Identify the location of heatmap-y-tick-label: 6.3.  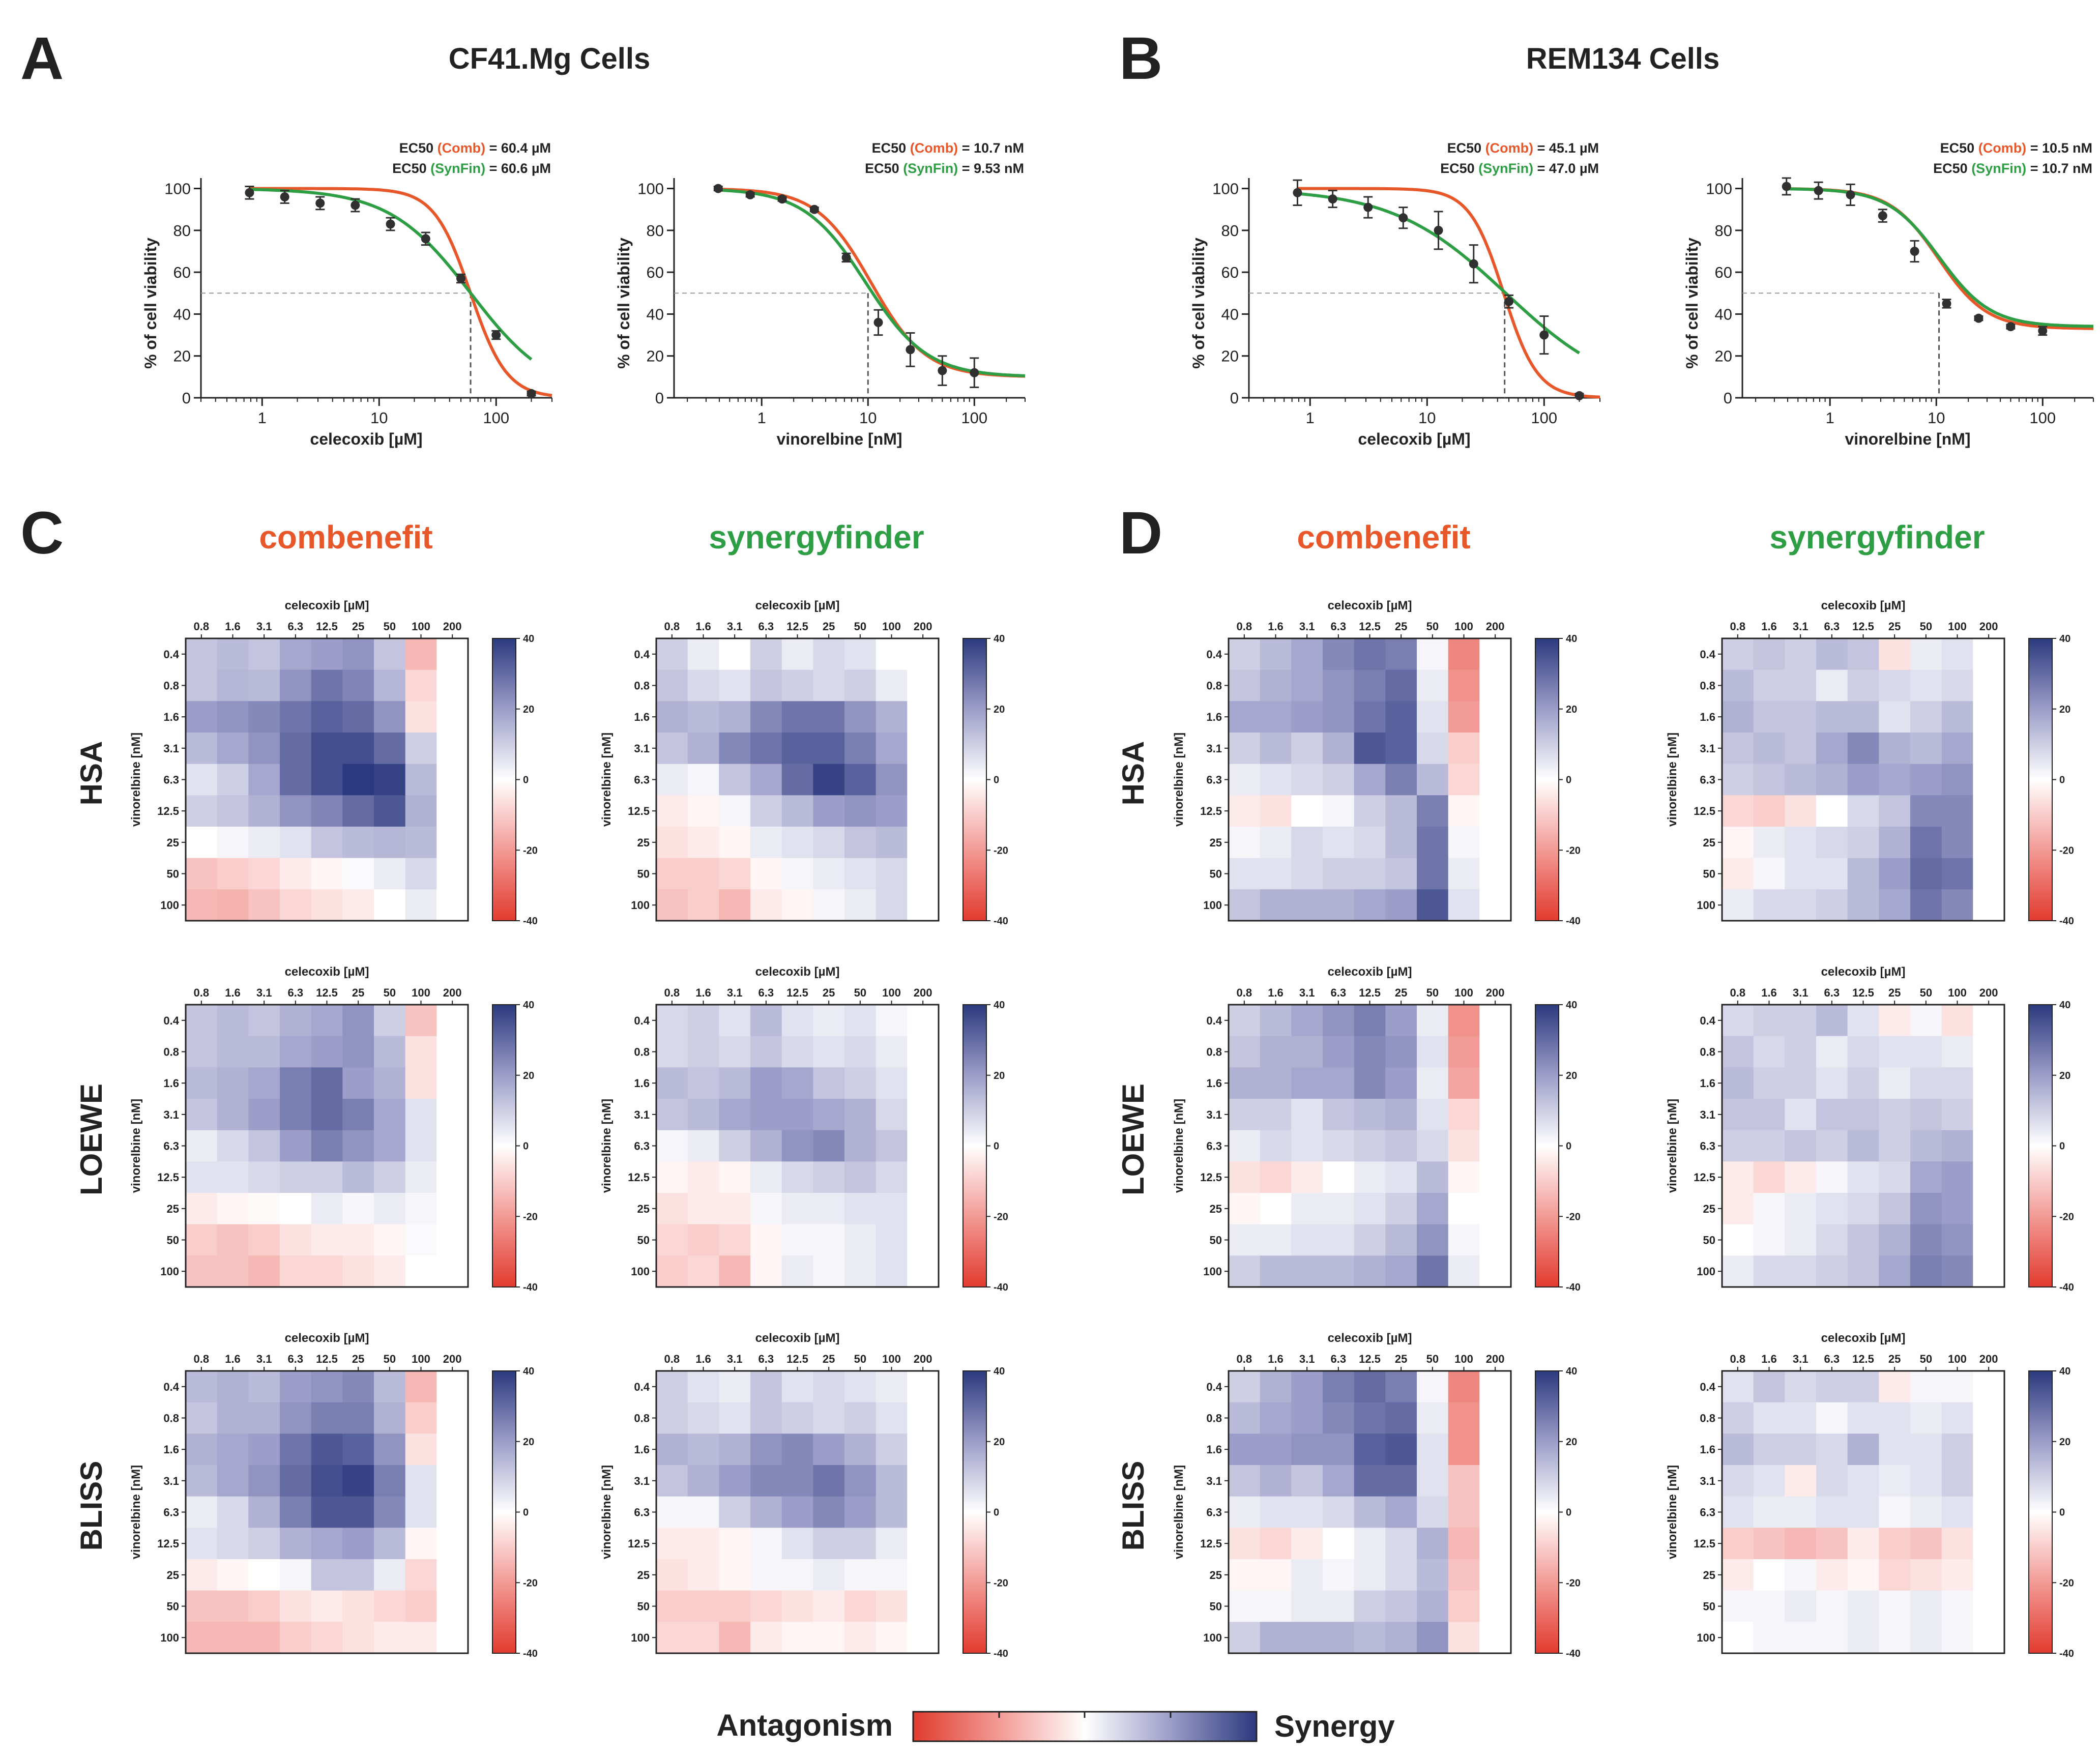
(1708, 1512).